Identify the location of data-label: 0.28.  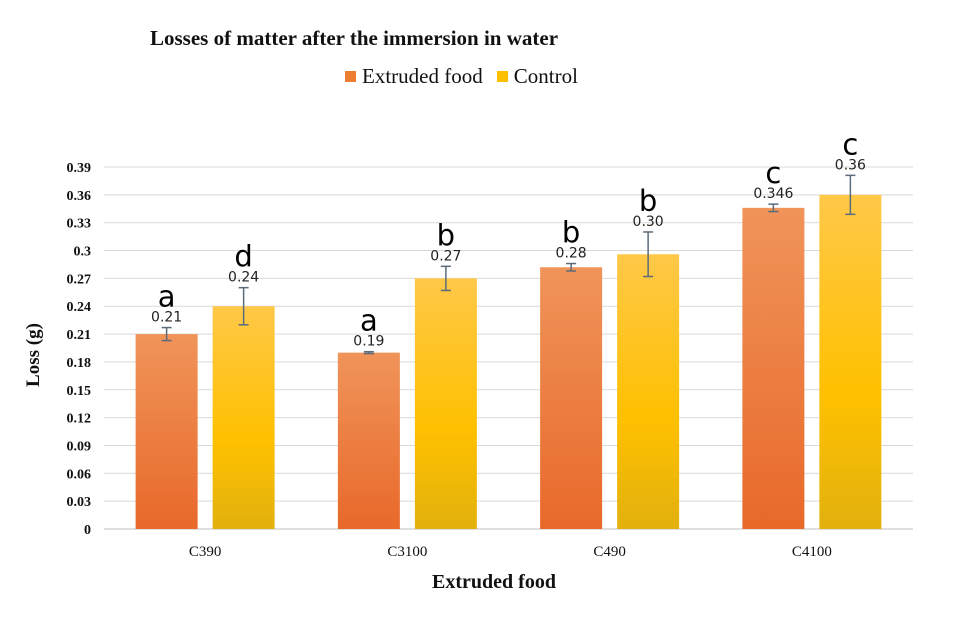
(571, 254).